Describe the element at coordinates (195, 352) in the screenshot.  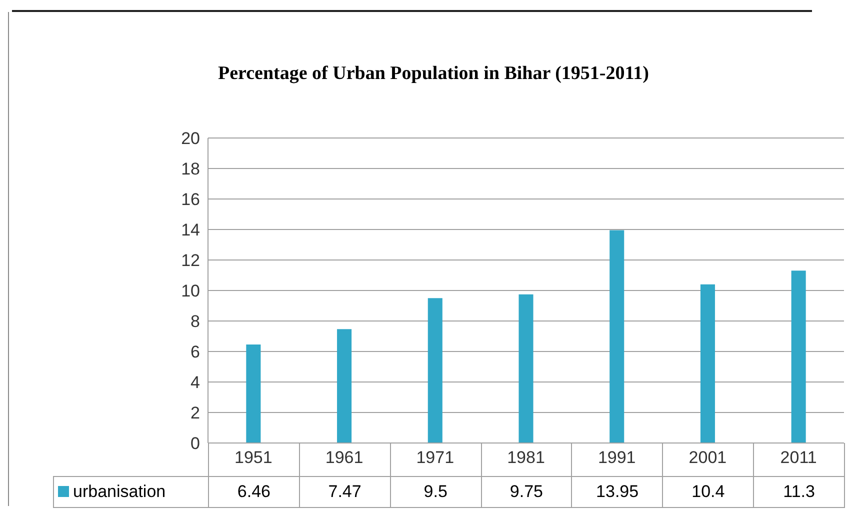
I see `y-tick-label: 6` at that location.